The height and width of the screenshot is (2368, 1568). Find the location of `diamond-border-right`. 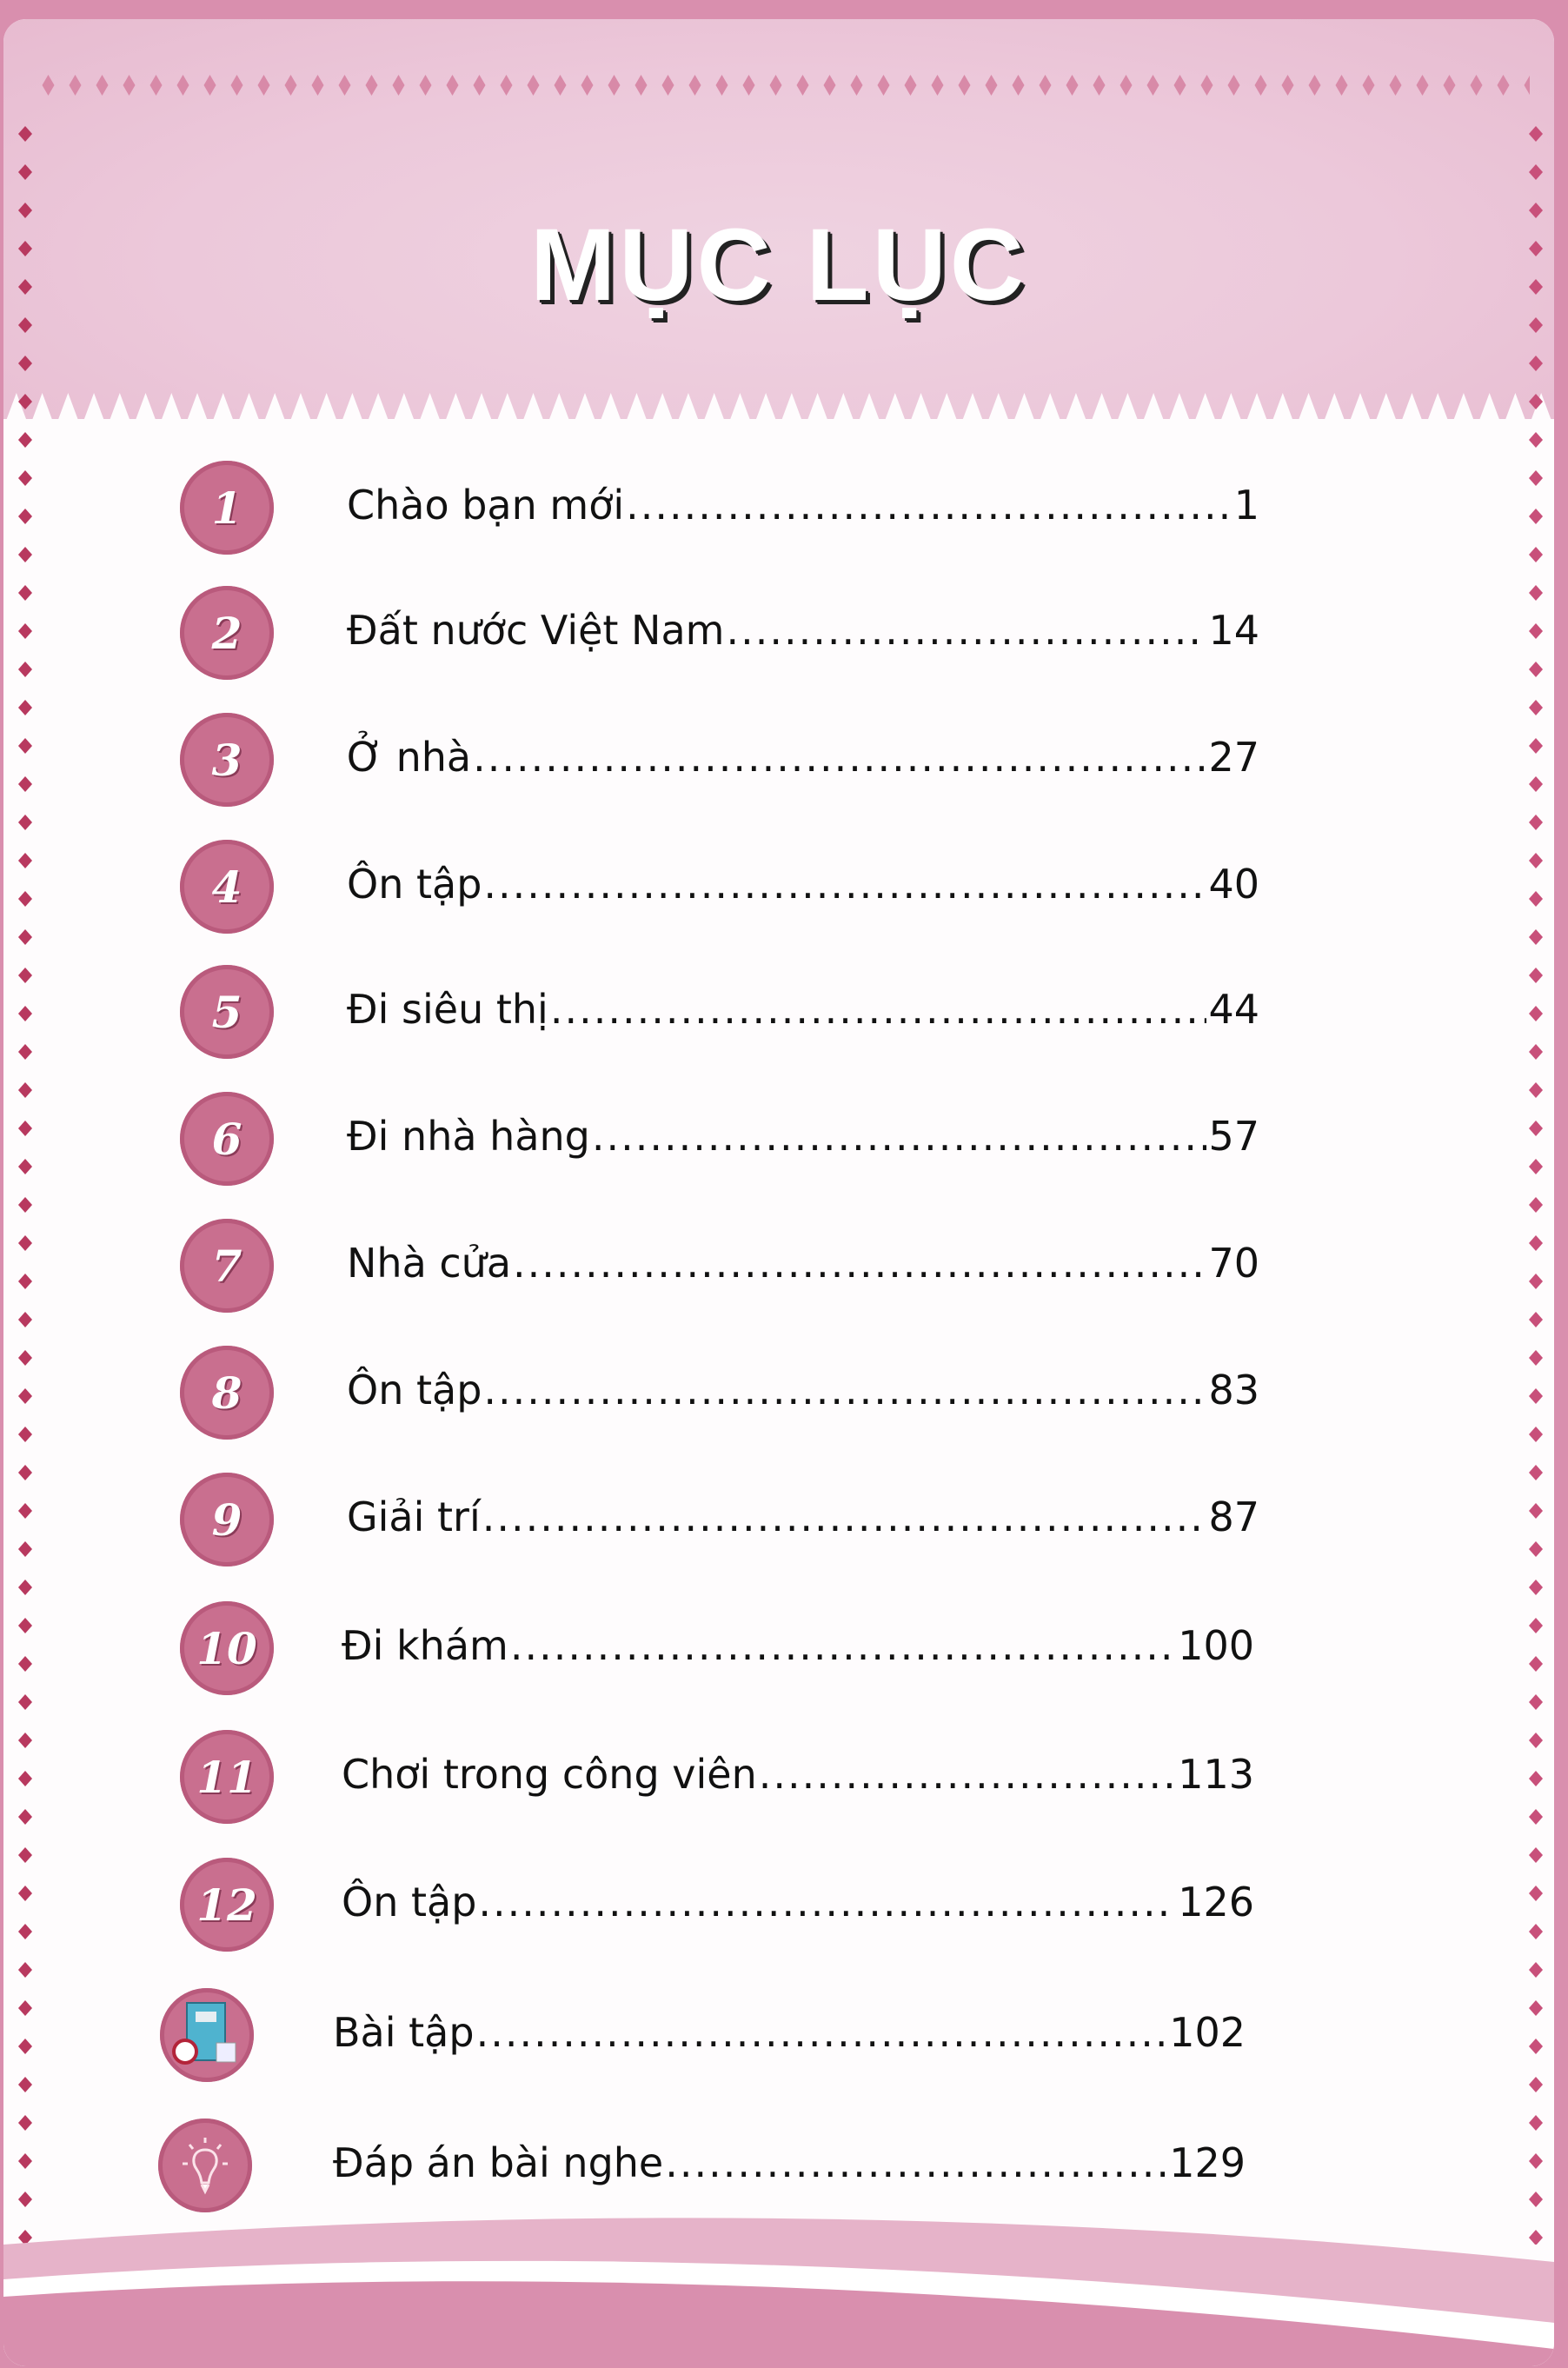

diamond-border-right is located at coordinates (1536, 1185).